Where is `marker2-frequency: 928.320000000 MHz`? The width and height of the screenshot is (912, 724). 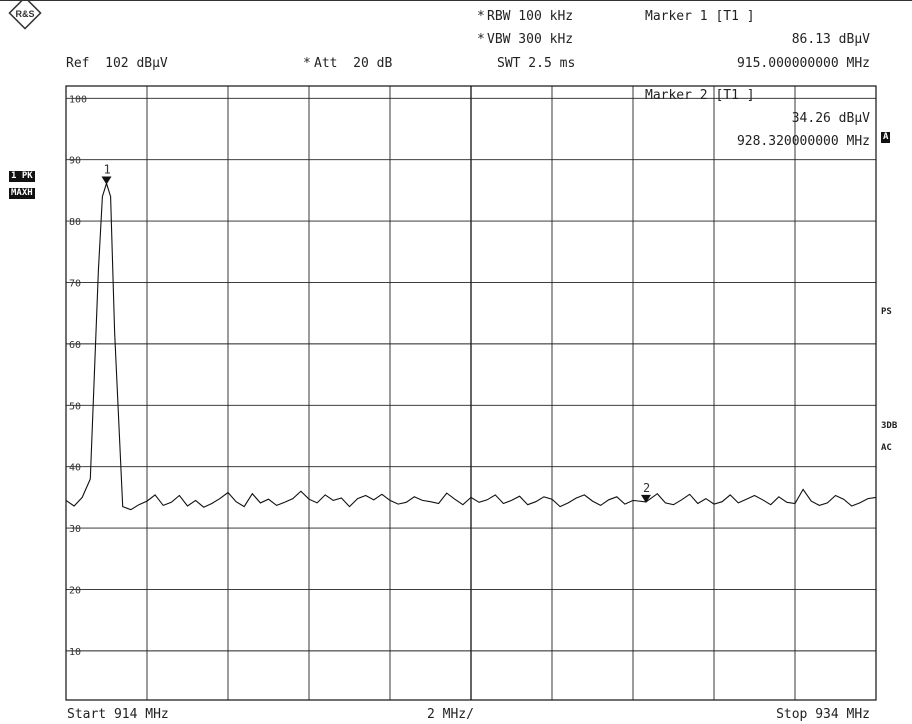
marker2-frequency: 928.320000000 MHz is located at coordinates (803, 141).